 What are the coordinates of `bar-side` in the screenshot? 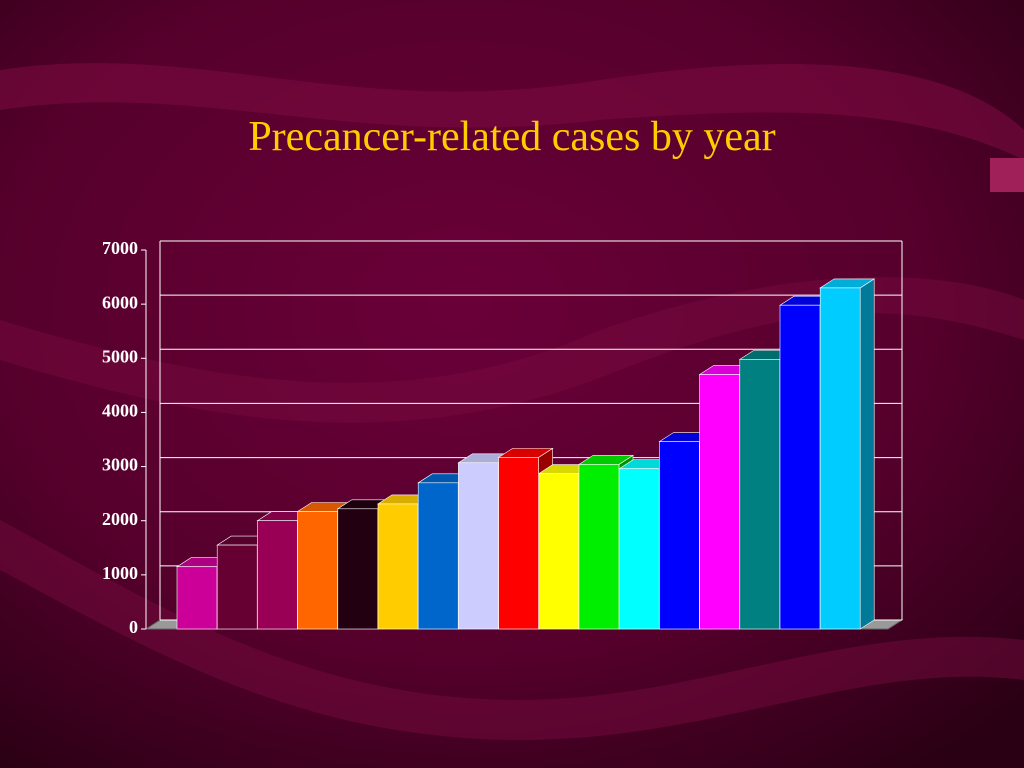 It's located at (867, 454).